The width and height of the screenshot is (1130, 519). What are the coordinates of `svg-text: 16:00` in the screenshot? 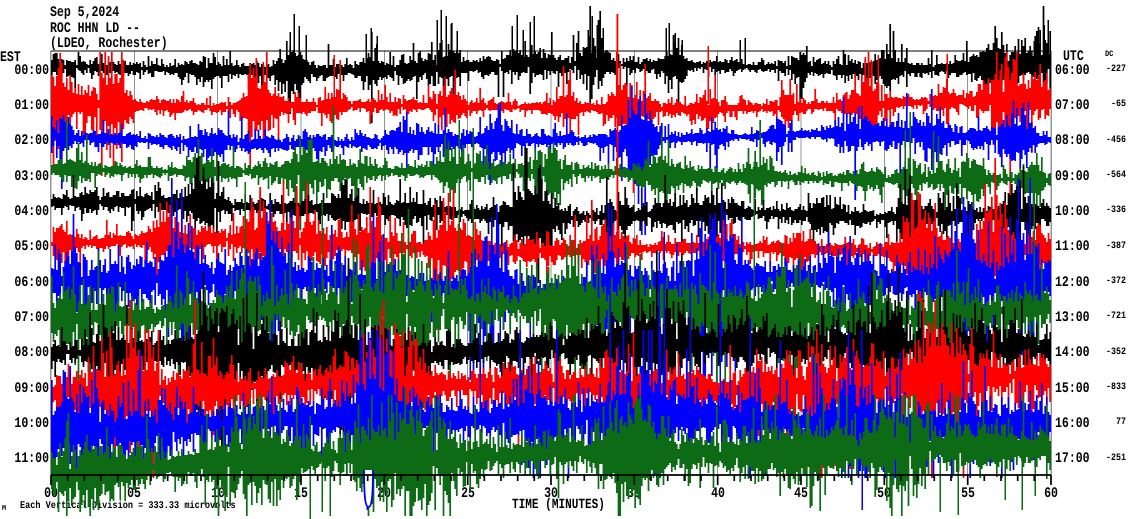 It's located at (1072, 424).